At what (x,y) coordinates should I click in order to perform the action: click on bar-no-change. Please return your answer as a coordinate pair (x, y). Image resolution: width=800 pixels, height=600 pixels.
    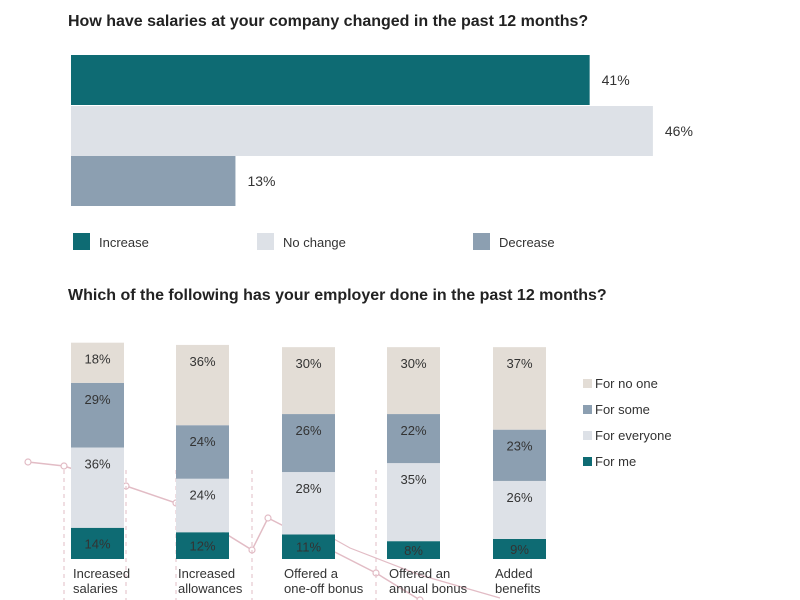
    Looking at the image, I should click on (362, 131).